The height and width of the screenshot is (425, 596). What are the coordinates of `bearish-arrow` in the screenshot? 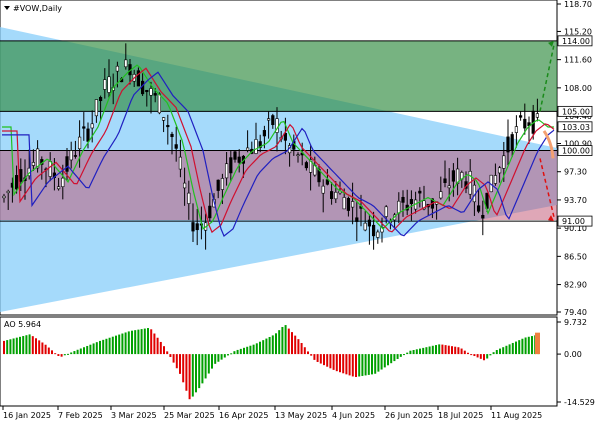 It's located at (547, 188).